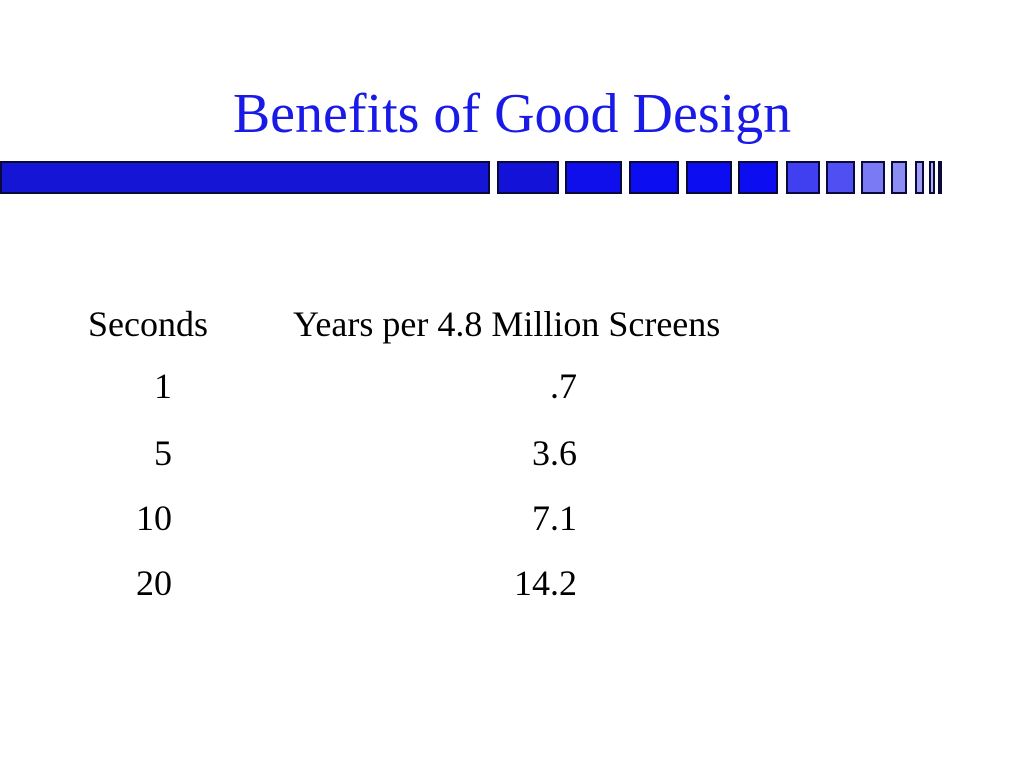 This screenshot has width=1024, height=768. What do you see at coordinates (154, 583) in the screenshot?
I see `cell-seconds: 20` at bounding box center [154, 583].